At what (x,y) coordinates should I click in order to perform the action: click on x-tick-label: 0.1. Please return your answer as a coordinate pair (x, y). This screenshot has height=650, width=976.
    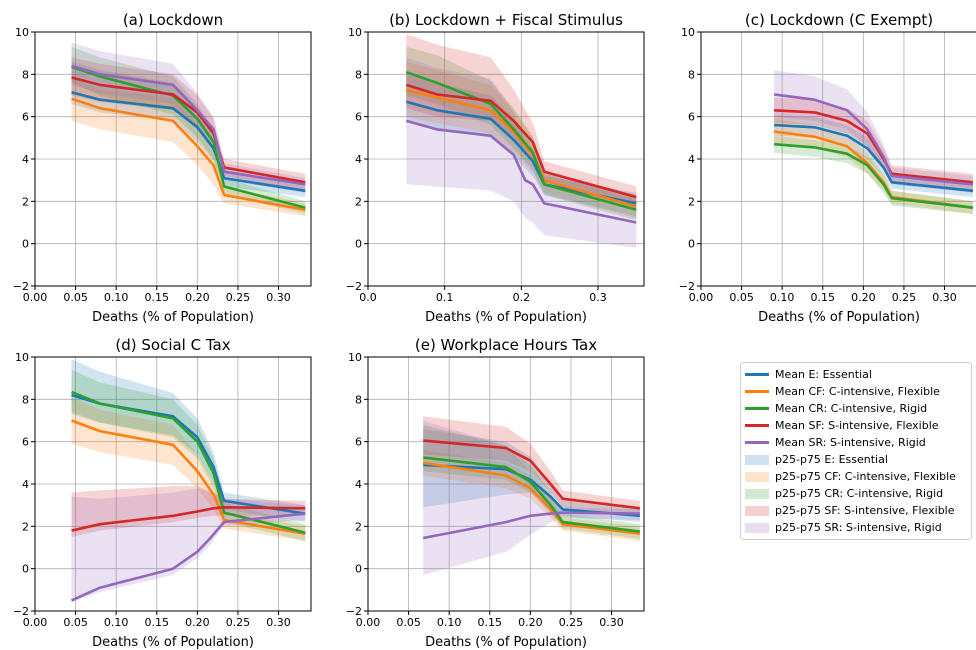
    Looking at the image, I should click on (445, 297).